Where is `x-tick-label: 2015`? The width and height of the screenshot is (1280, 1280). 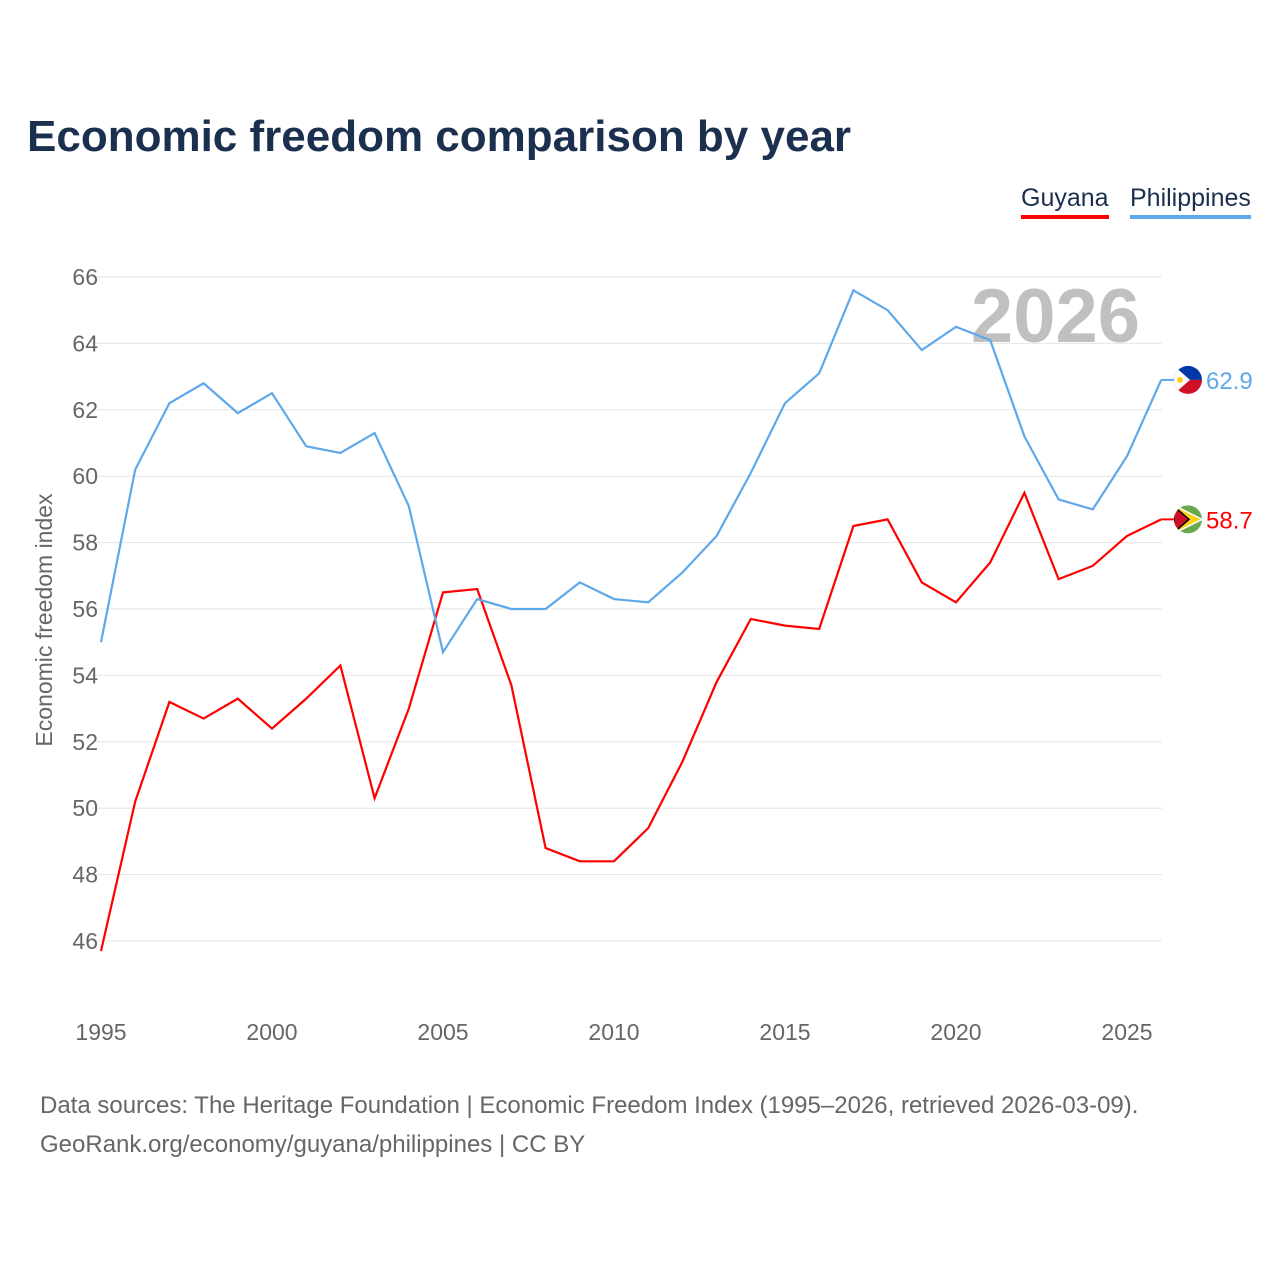 x-tick-label: 2015 is located at coordinates (784, 1032).